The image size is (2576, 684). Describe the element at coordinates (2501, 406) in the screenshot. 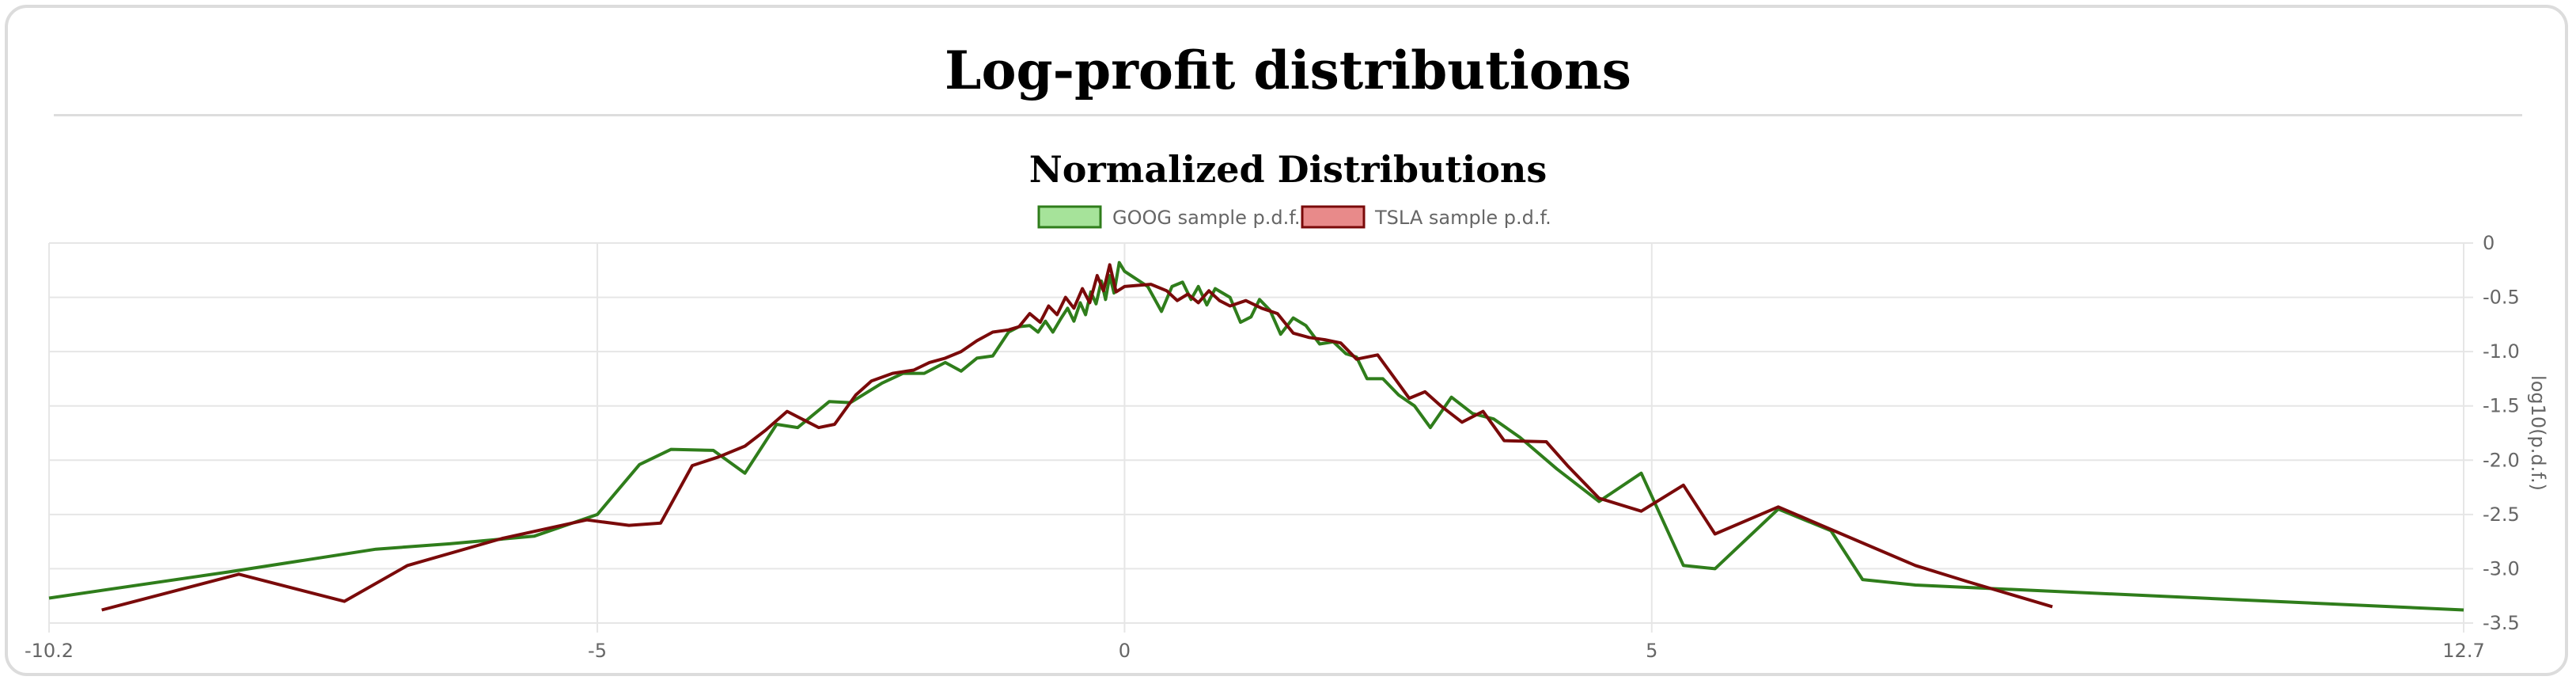

I see `y-tick-label: -1.5` at that location.